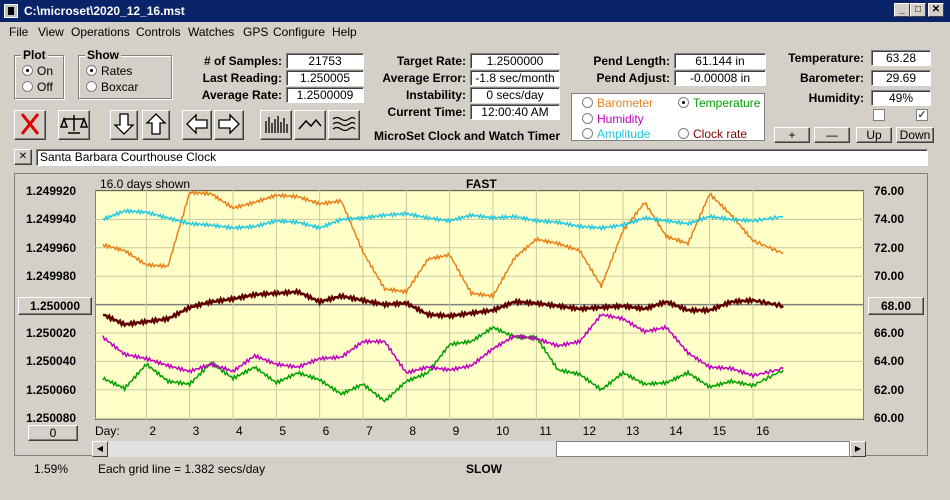 Image resolution: width=950 pixels, height=500 pixels. Describe the element at coordinates (481, 184) in the screenshot. I see `fast-label: FAST` at that location.